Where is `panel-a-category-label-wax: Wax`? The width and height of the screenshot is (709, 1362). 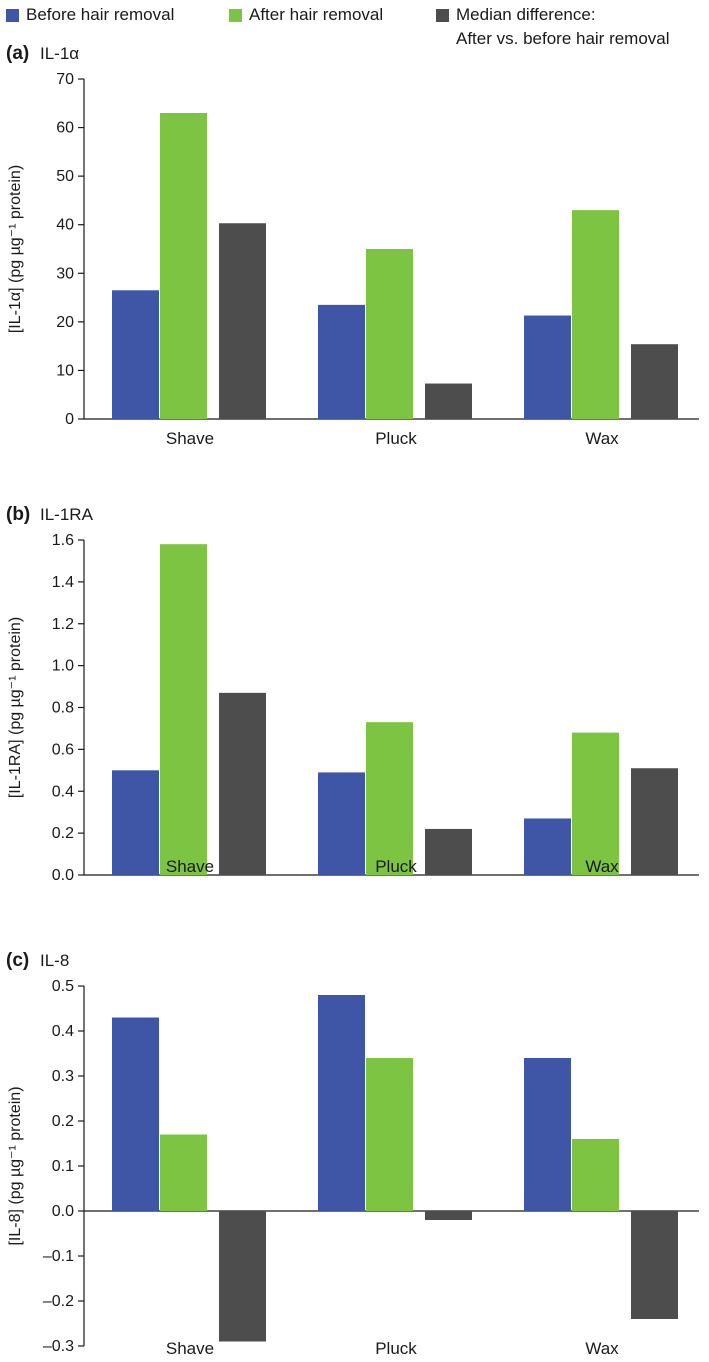
panel-a-category-label-wax: Wax is located at coordinates (602, 438).